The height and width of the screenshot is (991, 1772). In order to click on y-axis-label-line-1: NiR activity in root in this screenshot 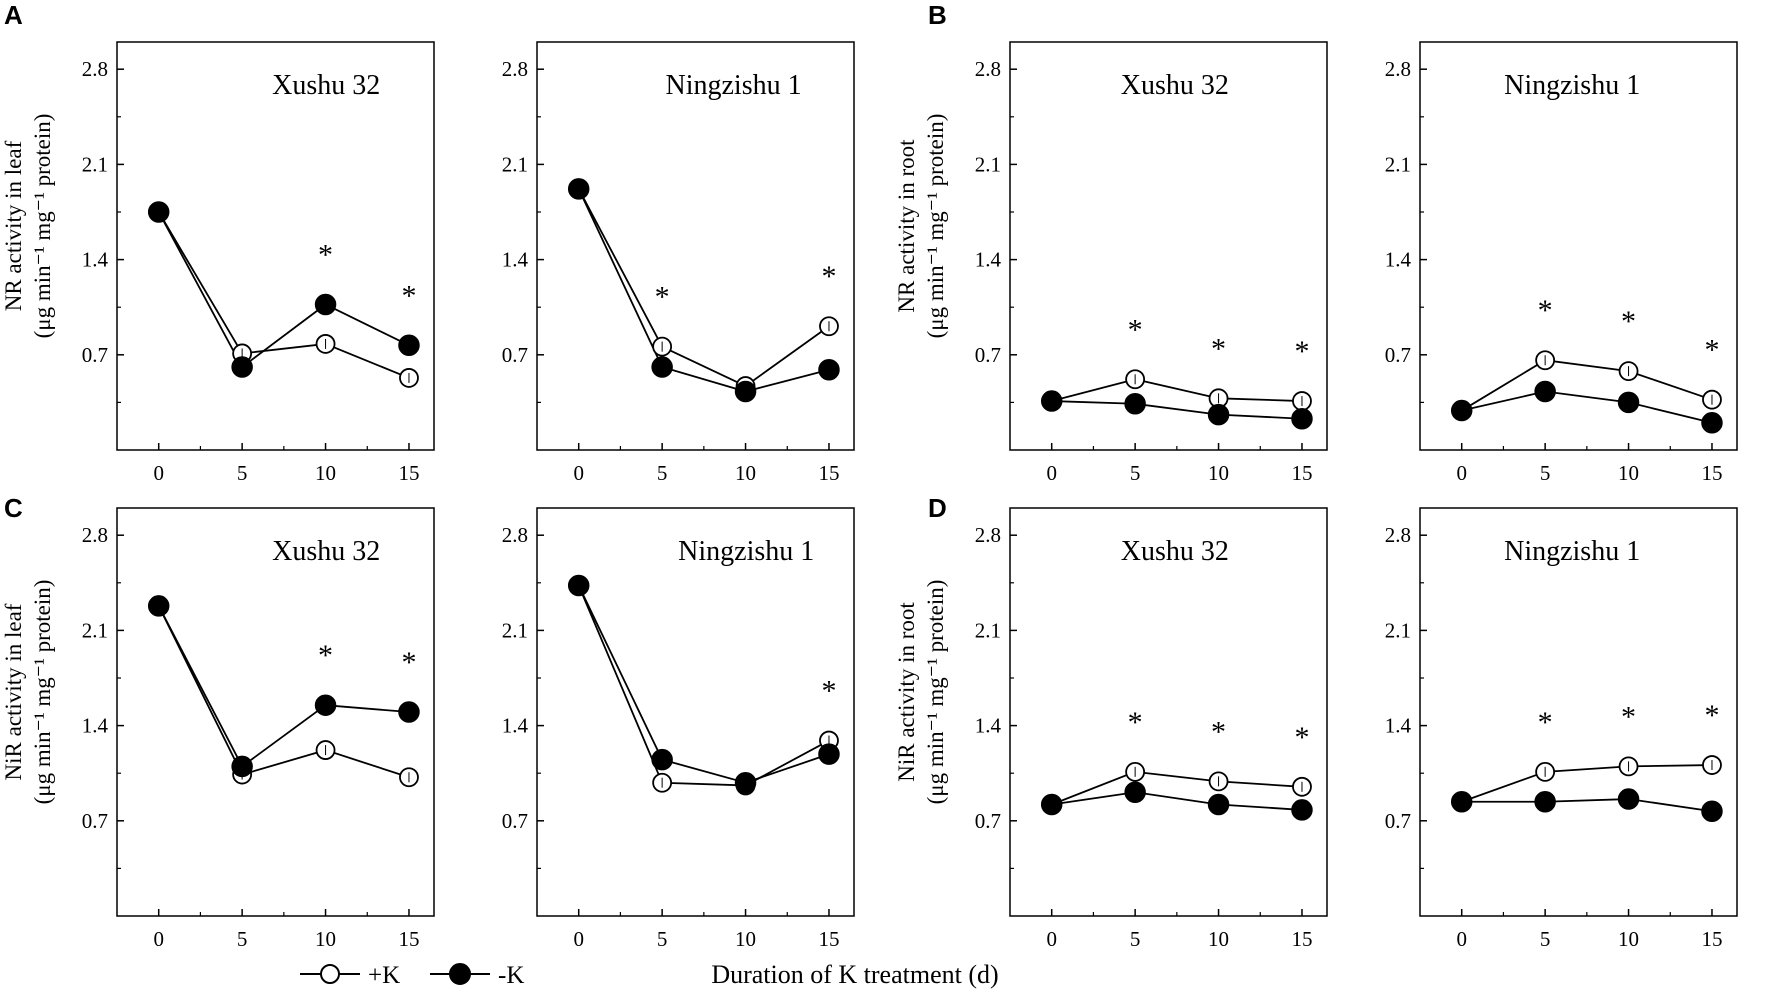, I will do `click(906, 692)`.